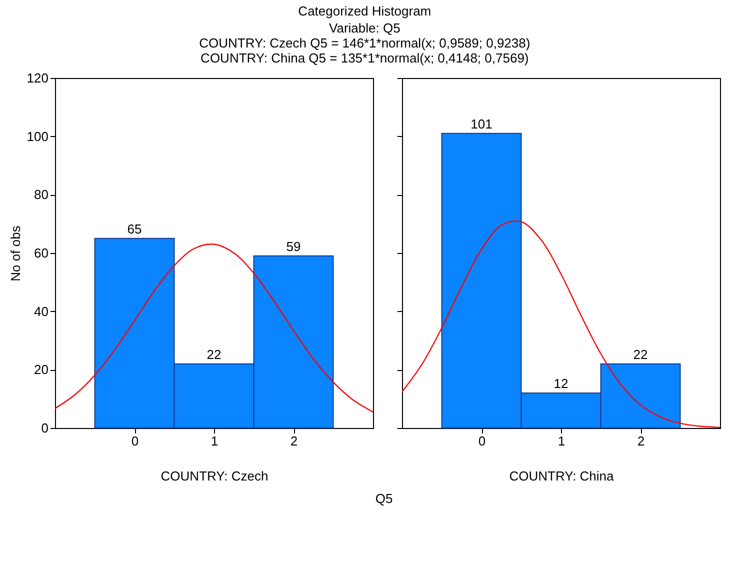 The image size is (756, 565). What do you see at coordinates (41, 370) in the screenshot?
I see `y-tick-label: 20` at bounding box center [41, 370].